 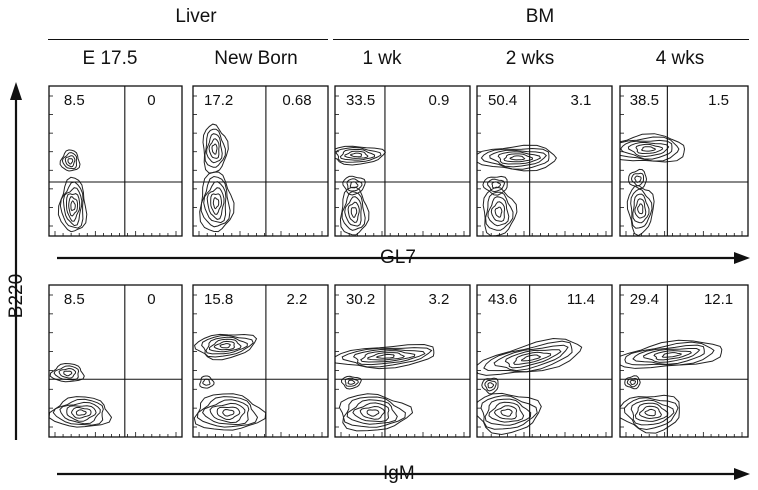 I want to click on column-label-1wk: 1 wk, so click(x=382, y=58).